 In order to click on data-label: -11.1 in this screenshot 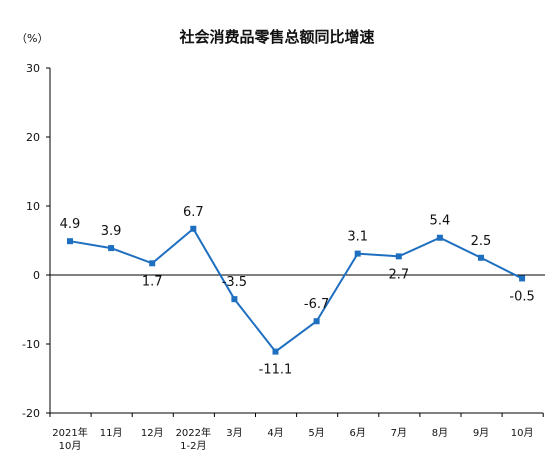, I will do `click(276, 370)`.